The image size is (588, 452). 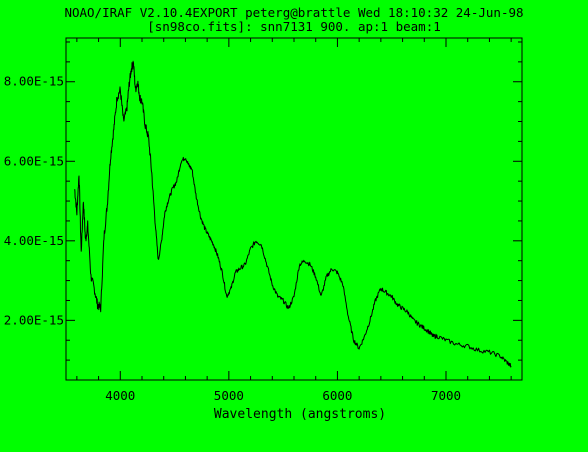 What do you see at coordinates (229, 395) in the screenshot?
I see `x-tick-label: 5000` at bounding box center [229, 395].